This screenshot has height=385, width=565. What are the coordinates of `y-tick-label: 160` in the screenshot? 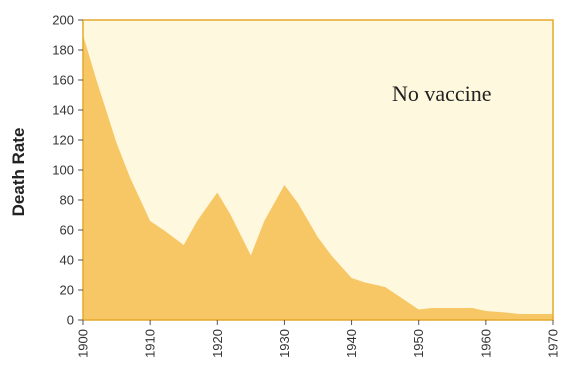 It's located at (63, 80).